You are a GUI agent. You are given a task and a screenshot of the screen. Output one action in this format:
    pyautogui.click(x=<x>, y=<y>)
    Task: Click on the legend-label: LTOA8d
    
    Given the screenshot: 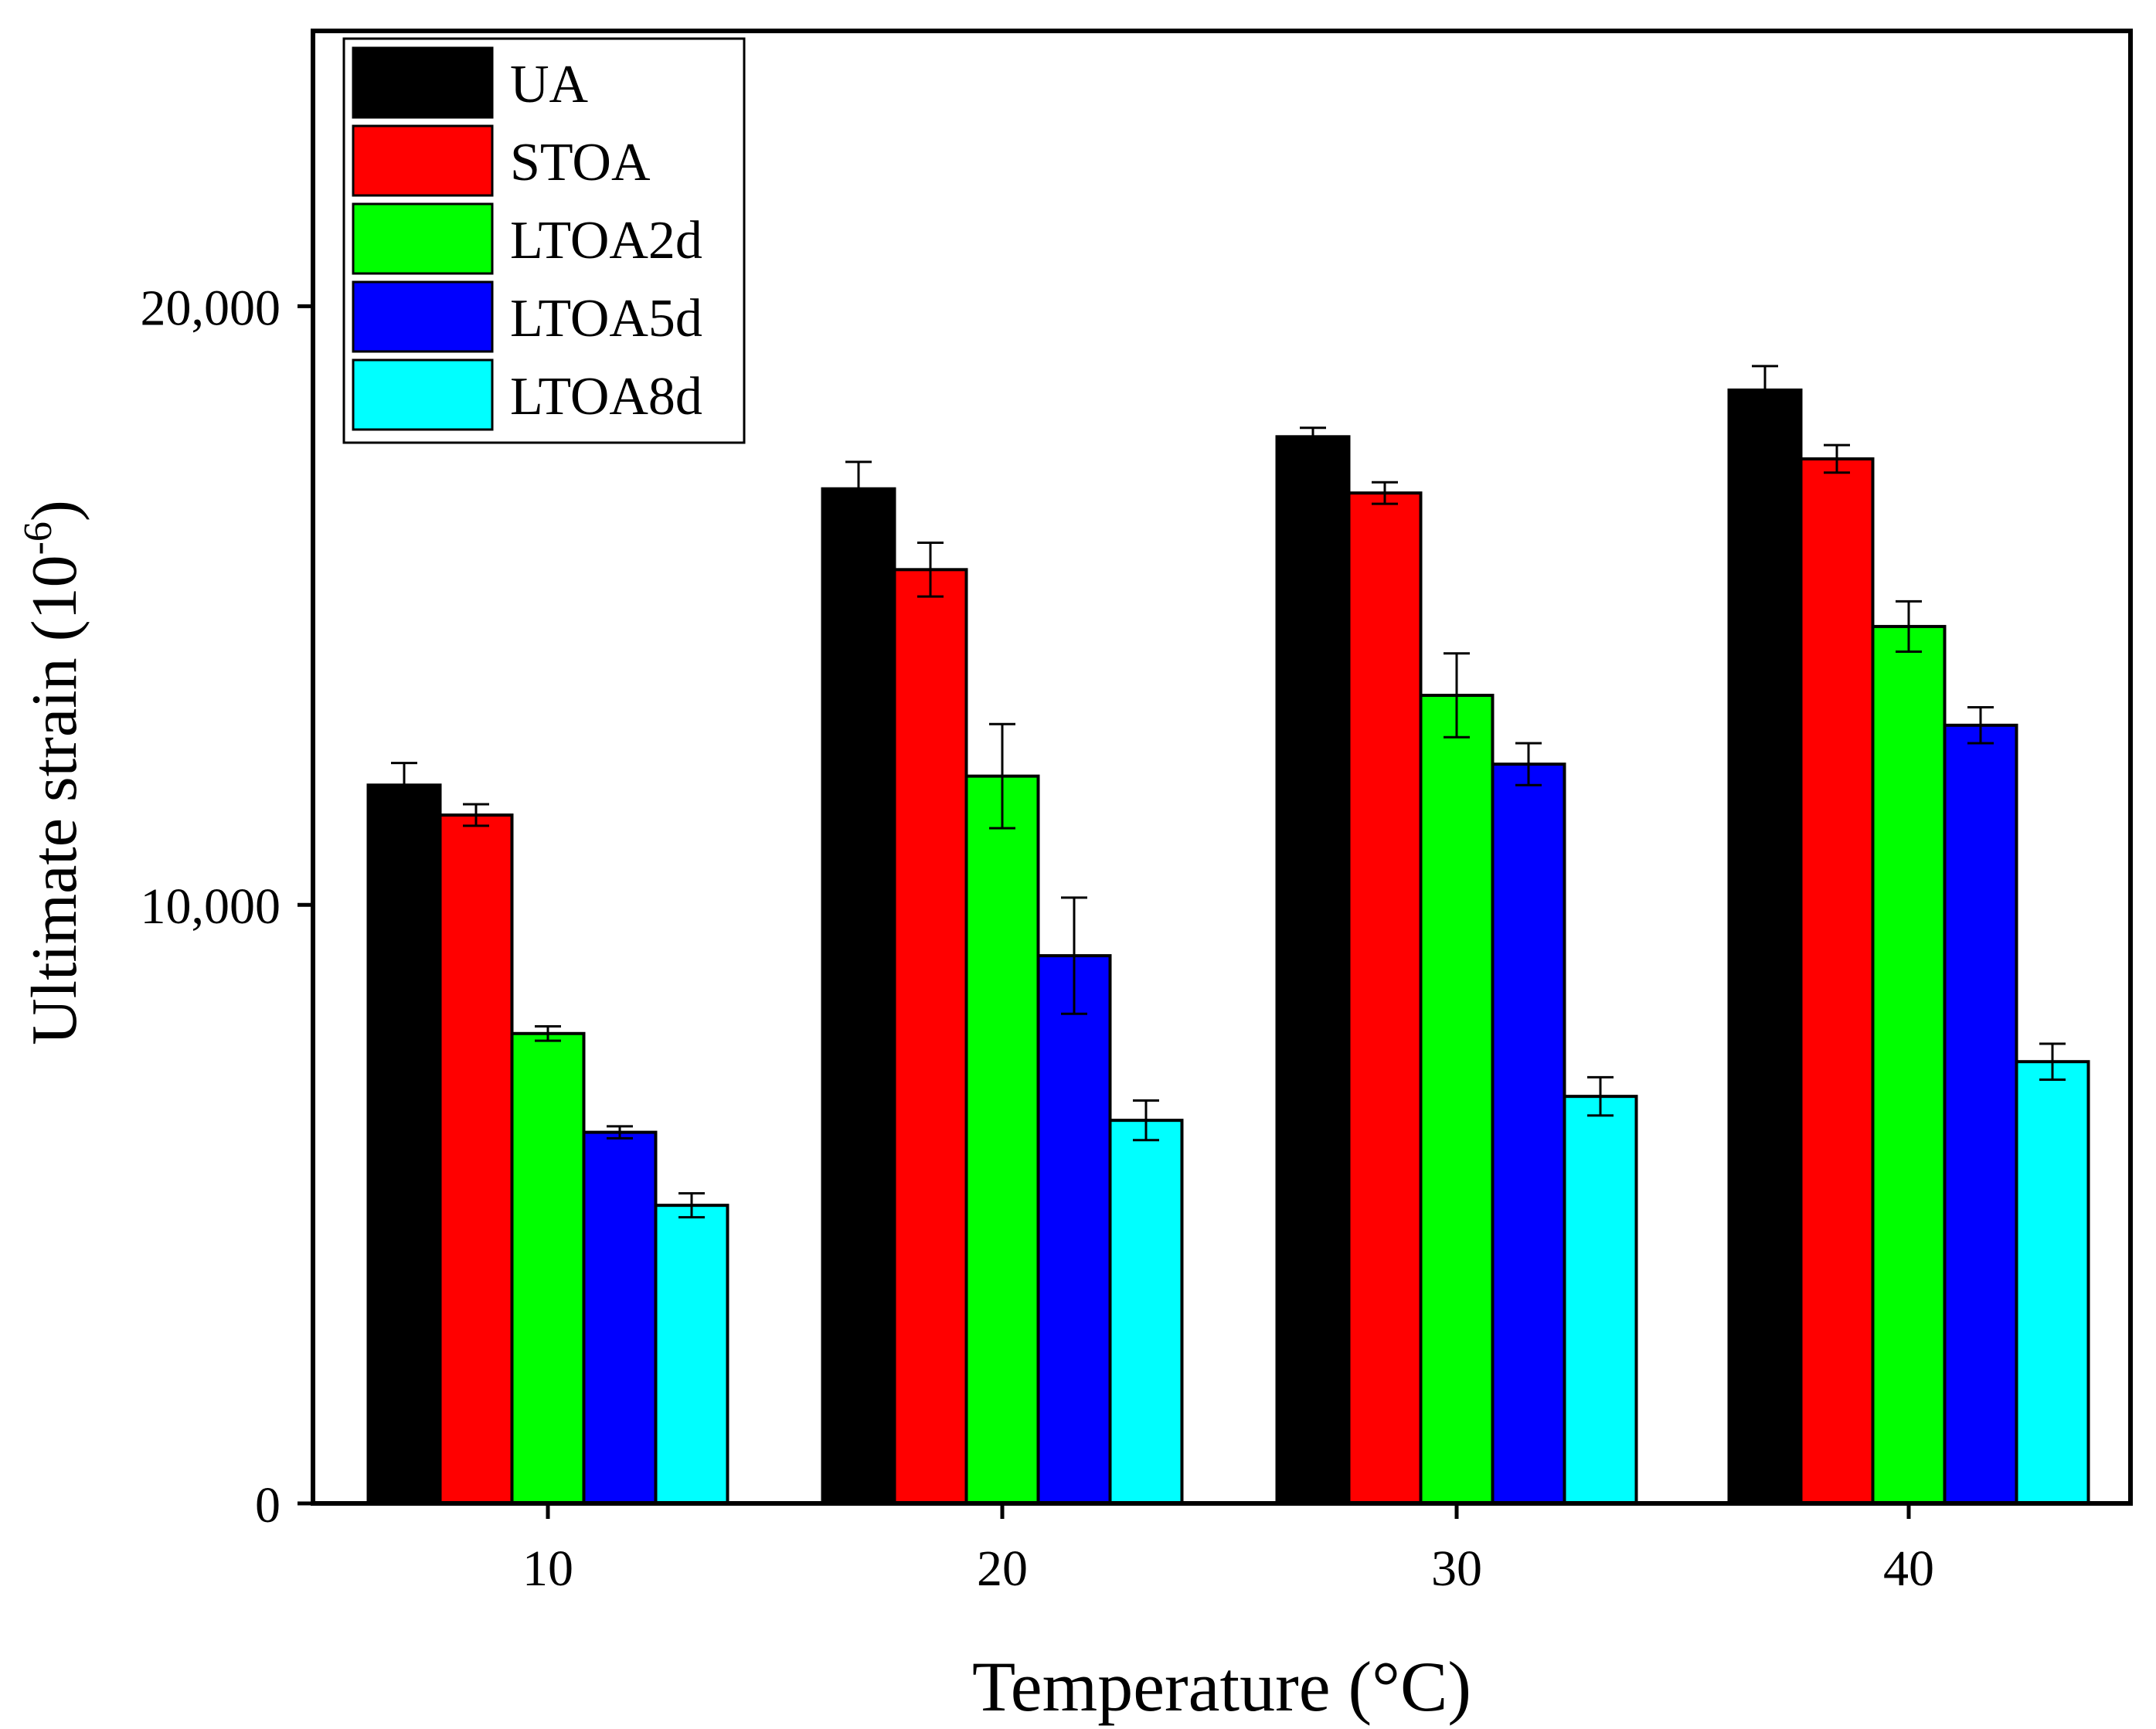 What is the action you would take?
    pyautogui.click(x=606, y=397)
    